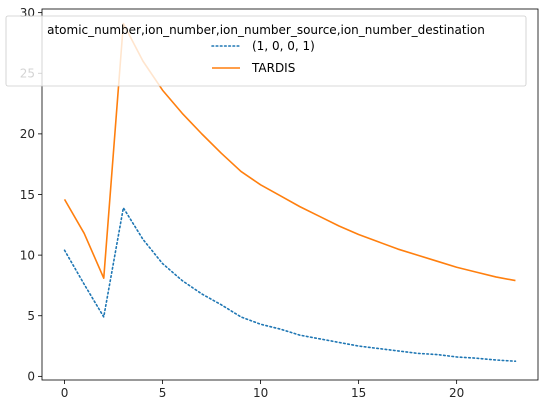  What do you see at coordinates (283, 46) in the screenshot?
I see `legend-label-1: (1, 0, 0, 1)` at bounding box center [283, 46].